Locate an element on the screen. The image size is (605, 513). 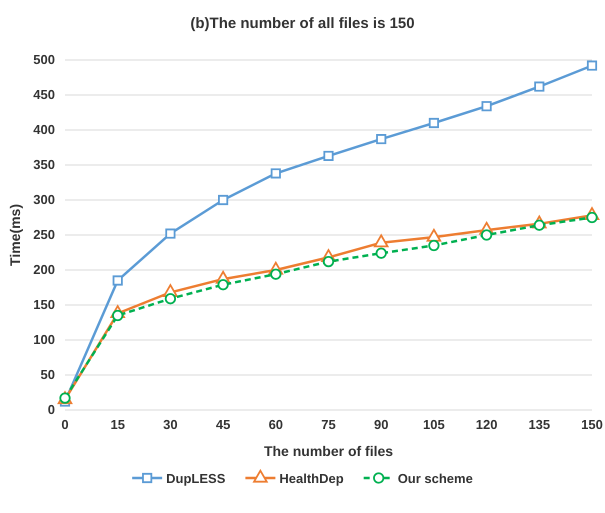
y-tick-label: 250 is located at coordinates (44, 234).